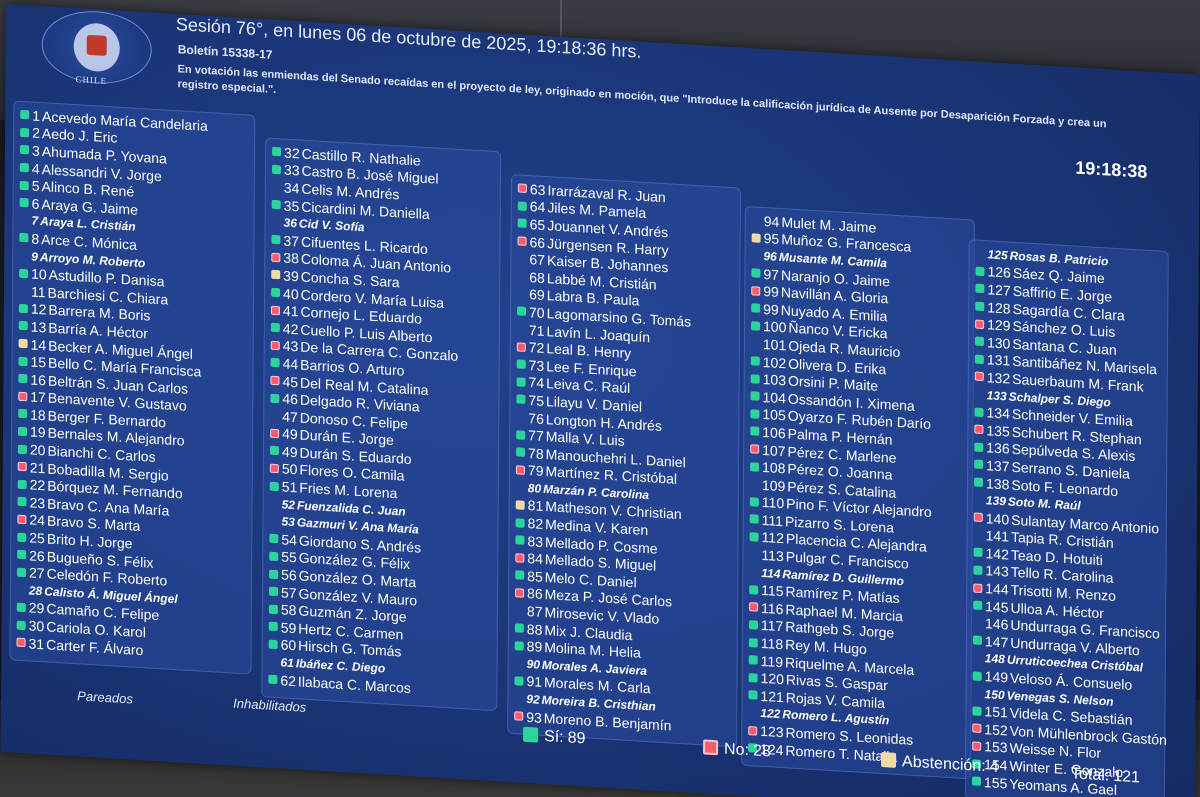  Describe the element at coordinates (288, 504) in the screenshot. I see `deputy-number: 52` at that location.